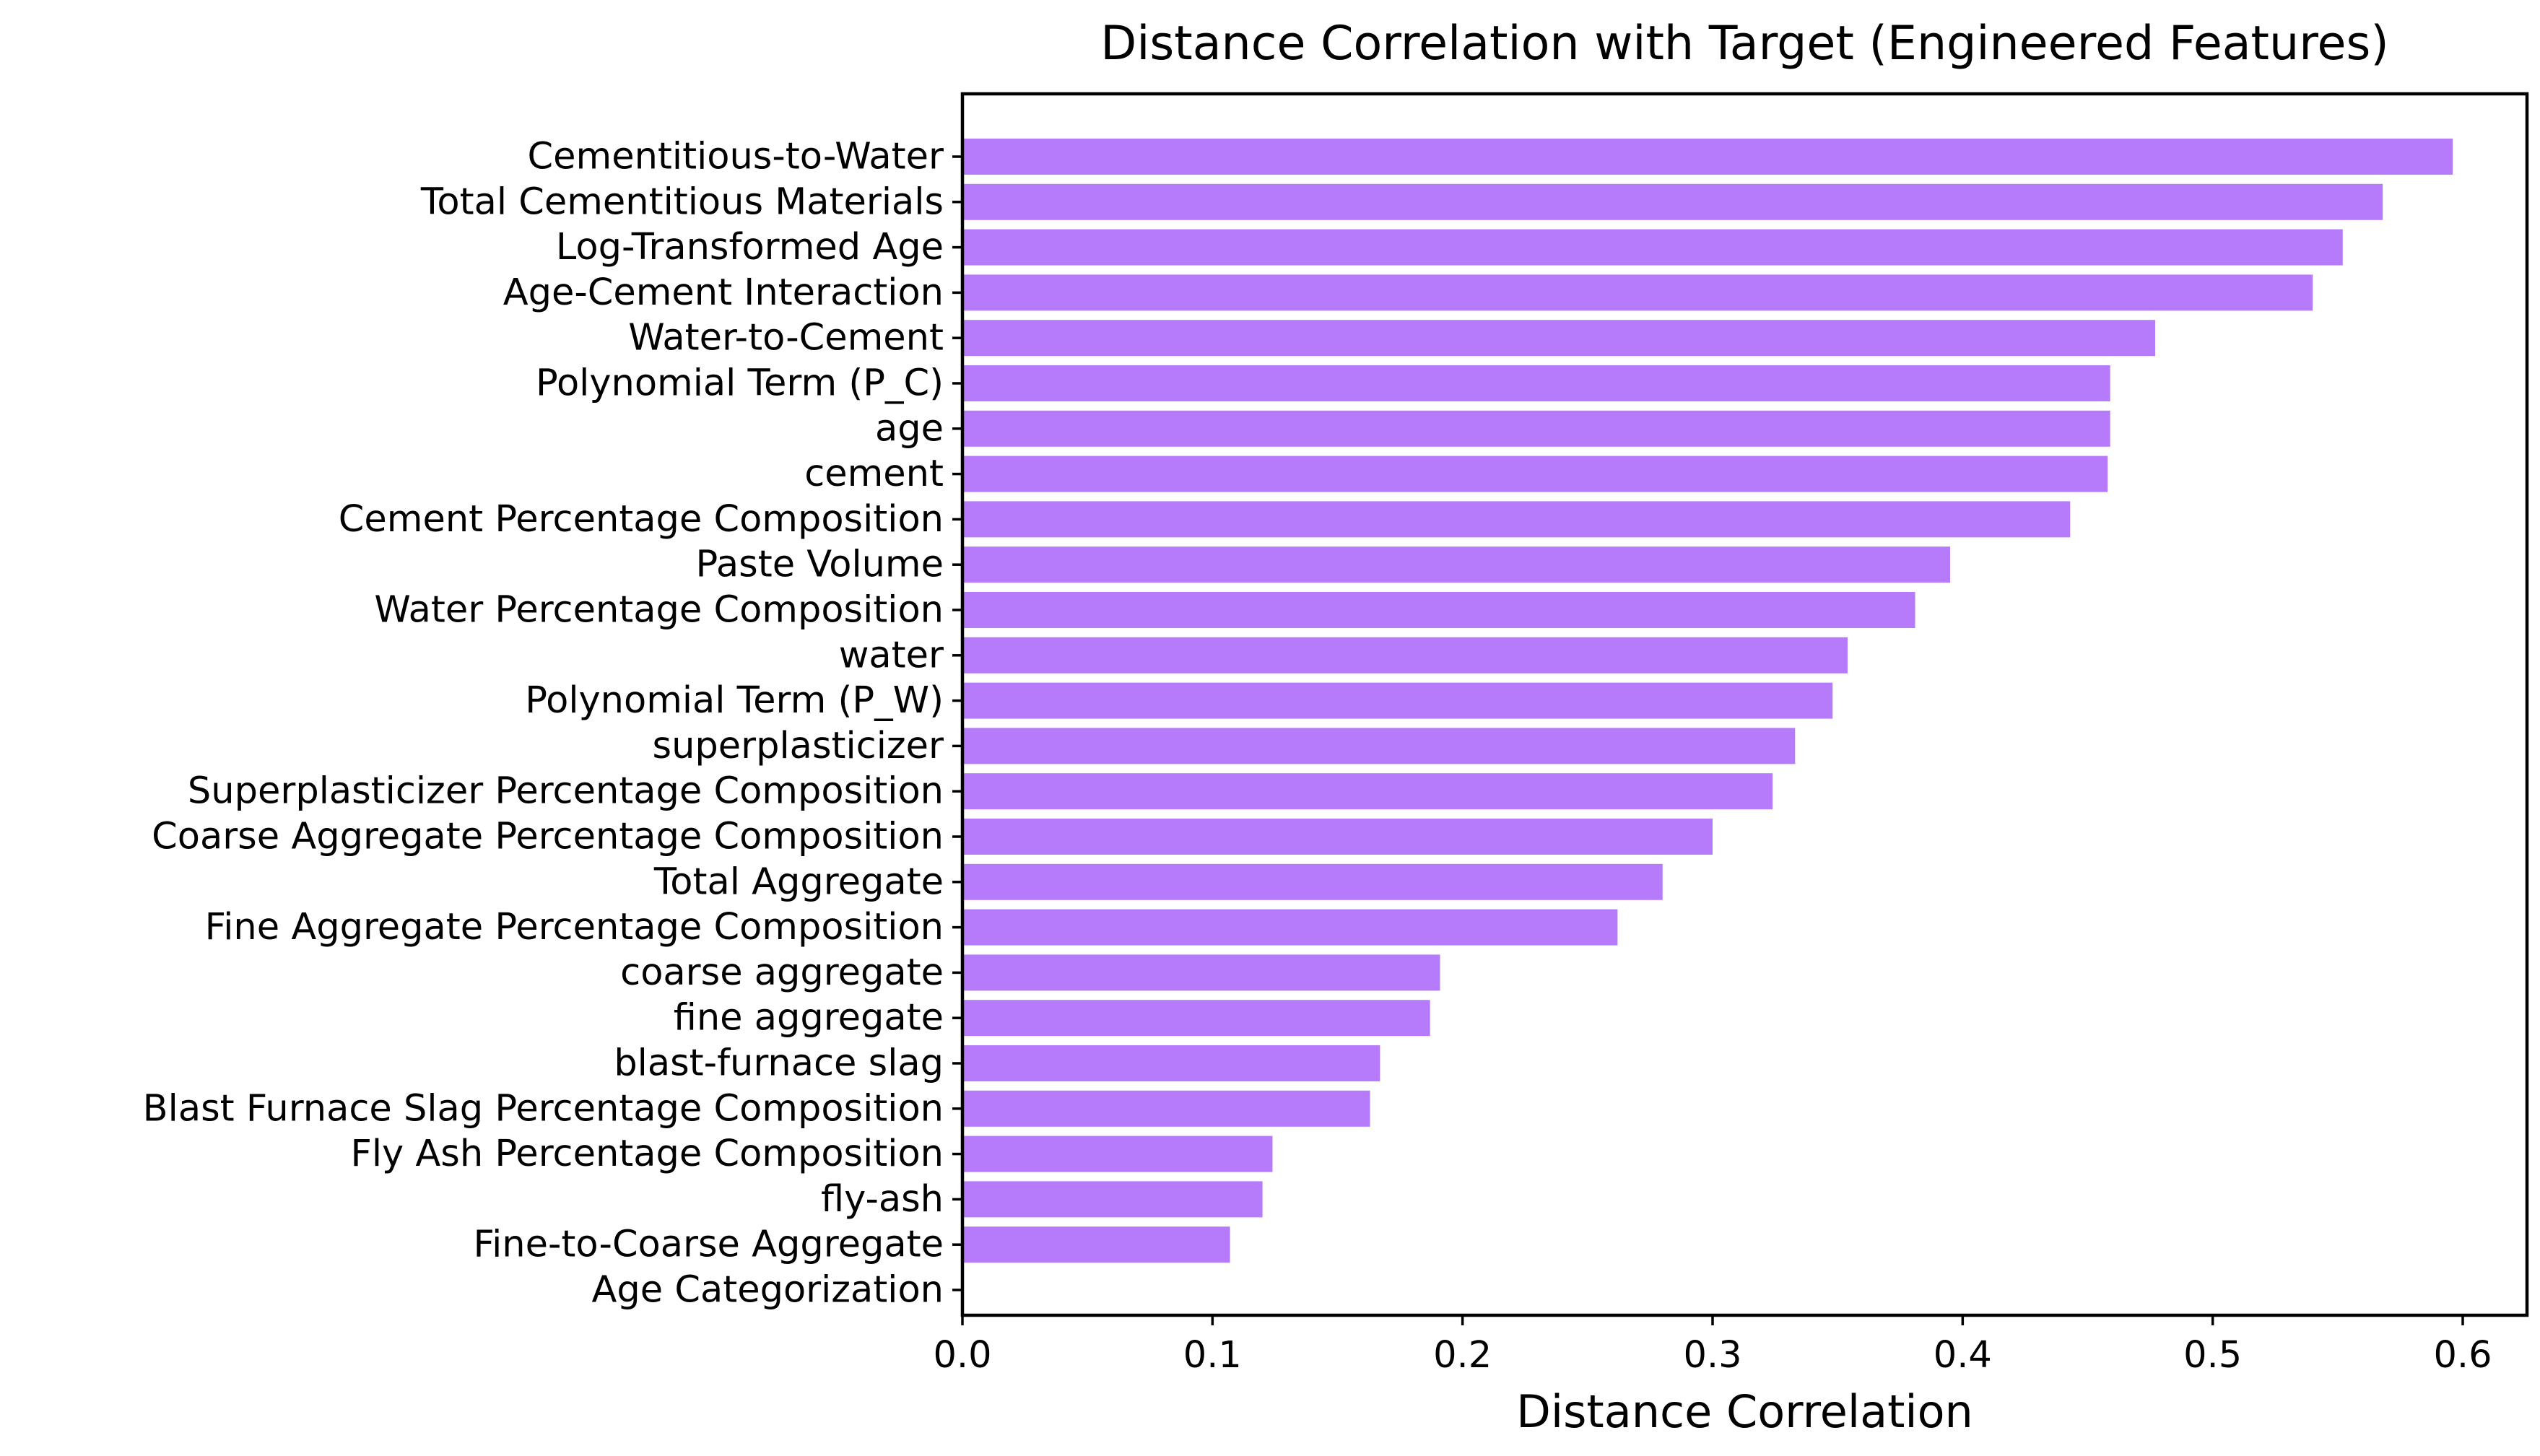 The image size is (2540, 1456). Describe the element at coordinates (799, 746) in the screenshot. I see `category-label: superplasticizer` at that location.